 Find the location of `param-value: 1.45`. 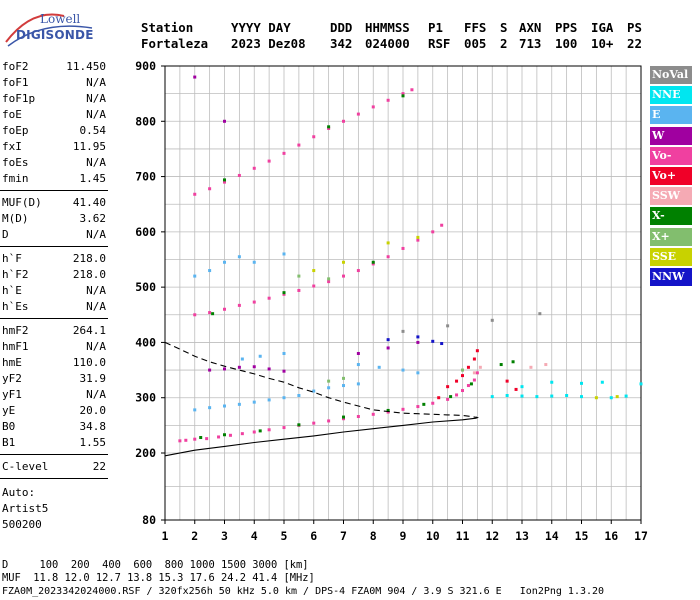

param-value: 1.45 is located at coordinates (93, 178).